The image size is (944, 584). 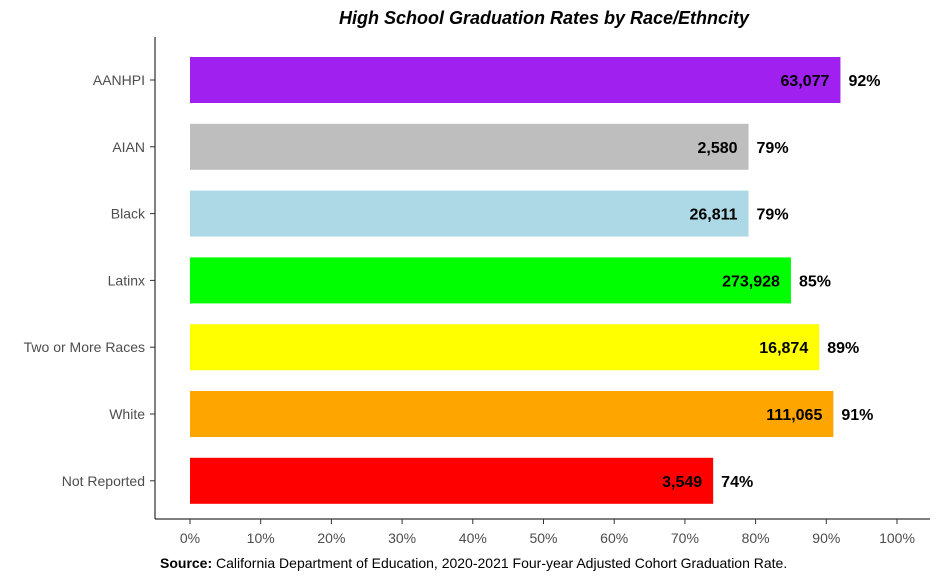 What do you see at coordinates (126, 280) in the screenshot?
I see `y-tick-label: Latinx` at bounding box center [126, 280].